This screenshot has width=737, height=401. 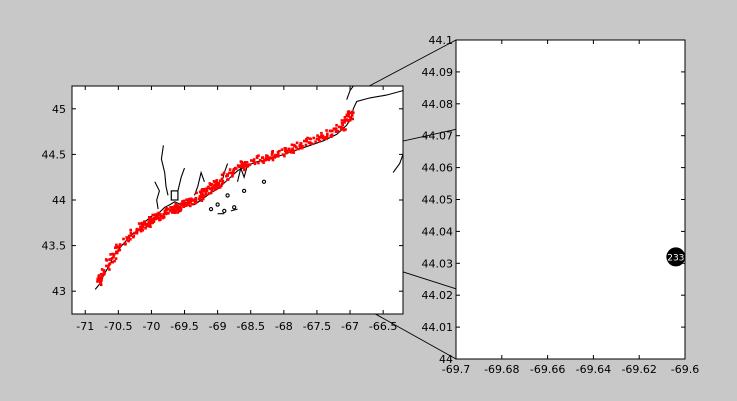 What do you see at coordinates (59, 200) in the screenshot?
I see `y-tick-label: 44` at bounding box center [59, 200].